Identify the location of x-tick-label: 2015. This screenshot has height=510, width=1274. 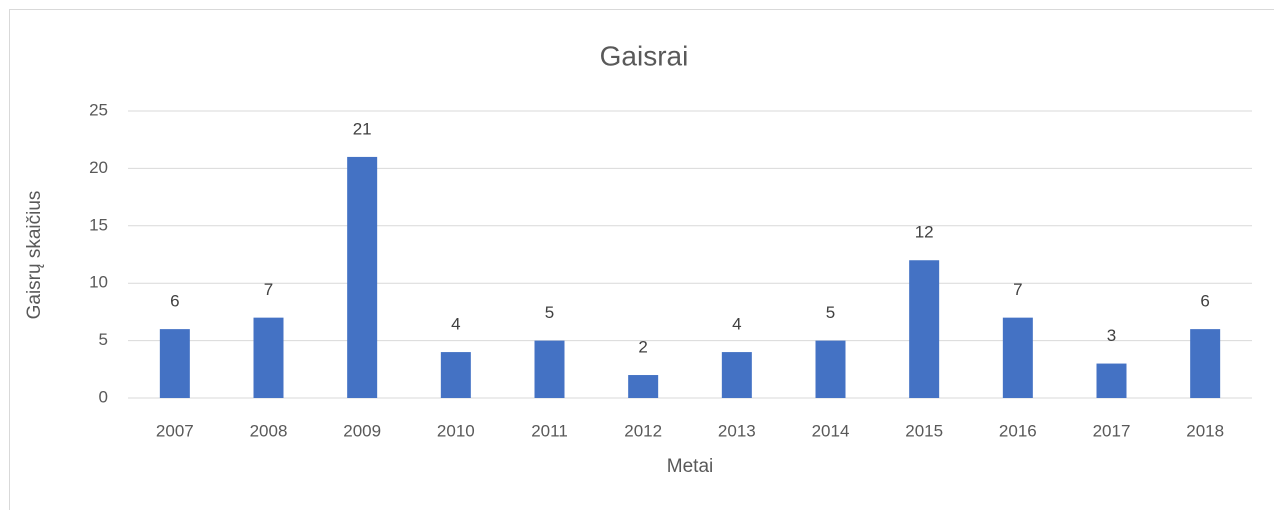
(924, 430).